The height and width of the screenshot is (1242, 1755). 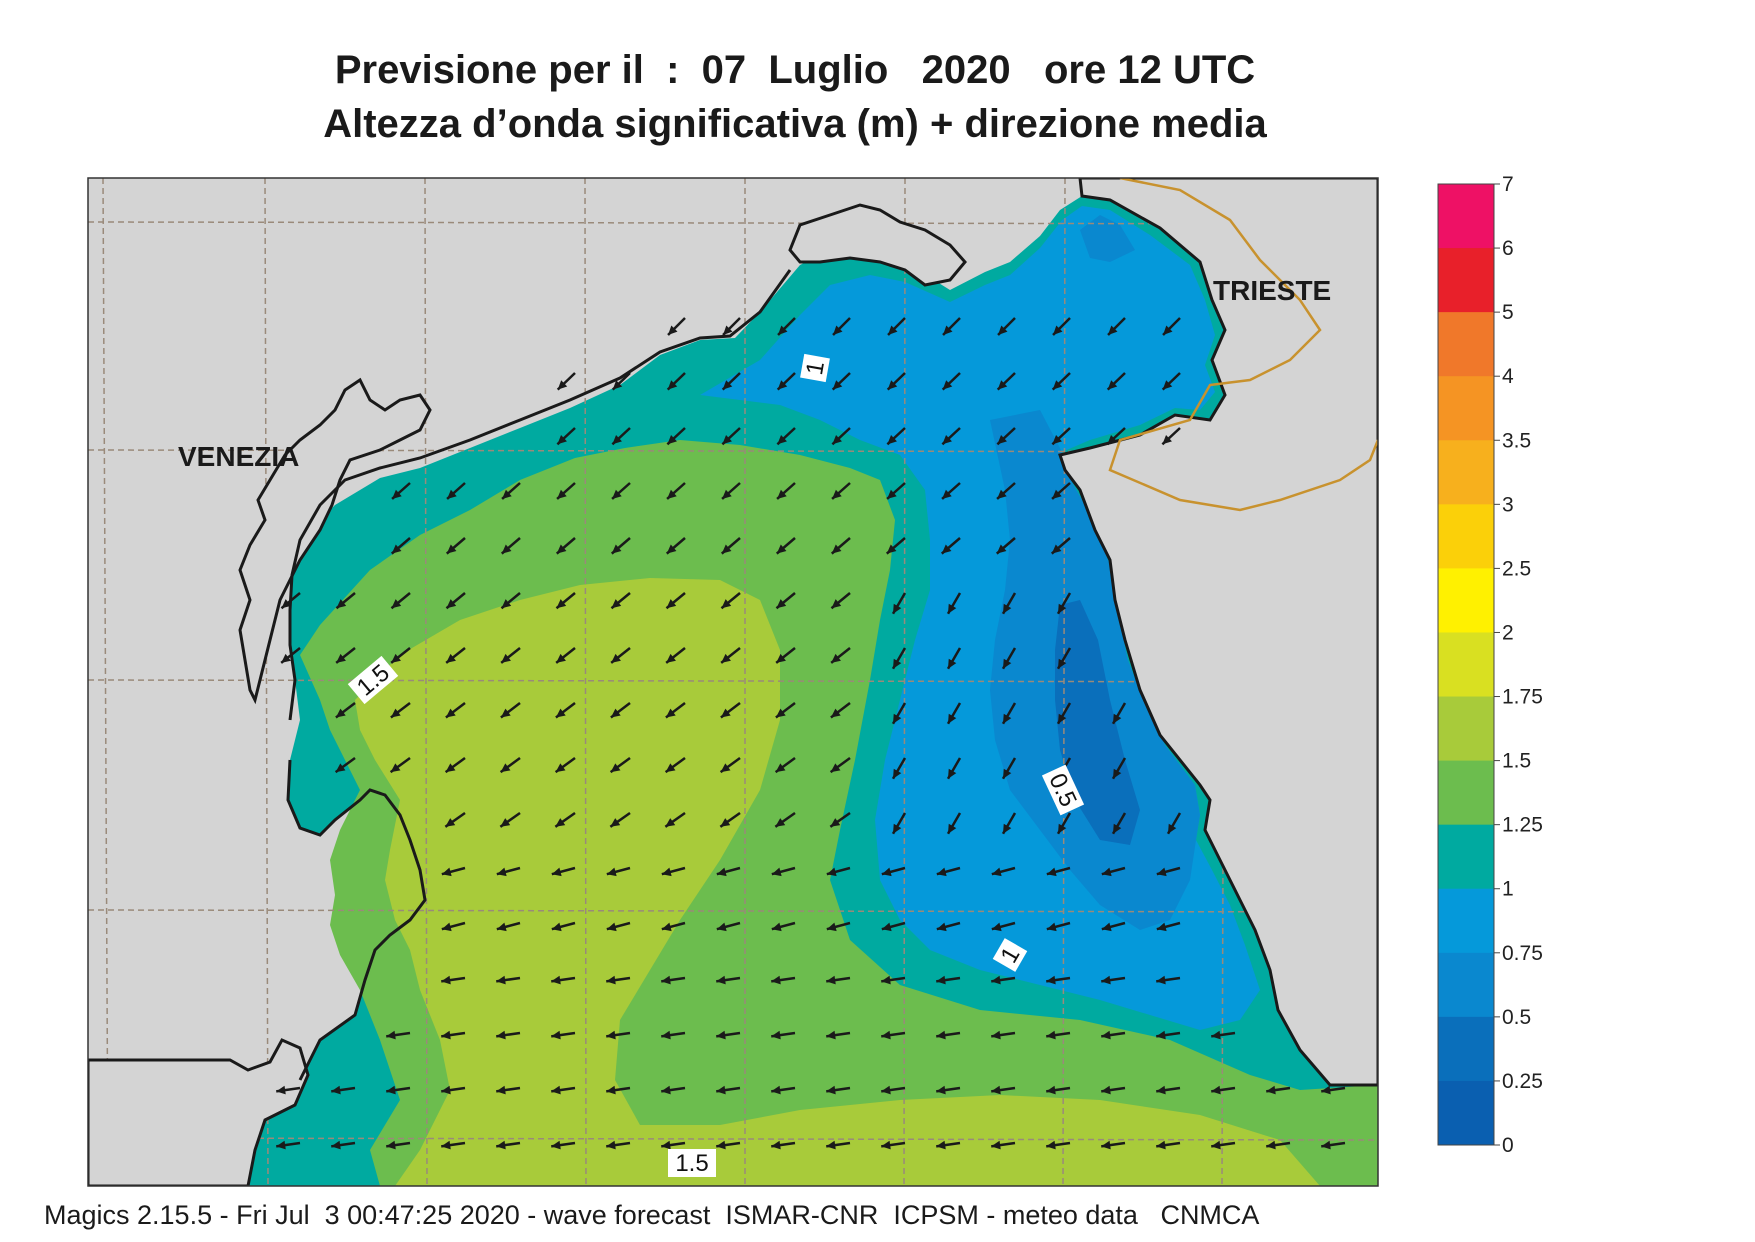 I want to click on wave-zone-0.25-0.5, so click(x=1097, y=722).